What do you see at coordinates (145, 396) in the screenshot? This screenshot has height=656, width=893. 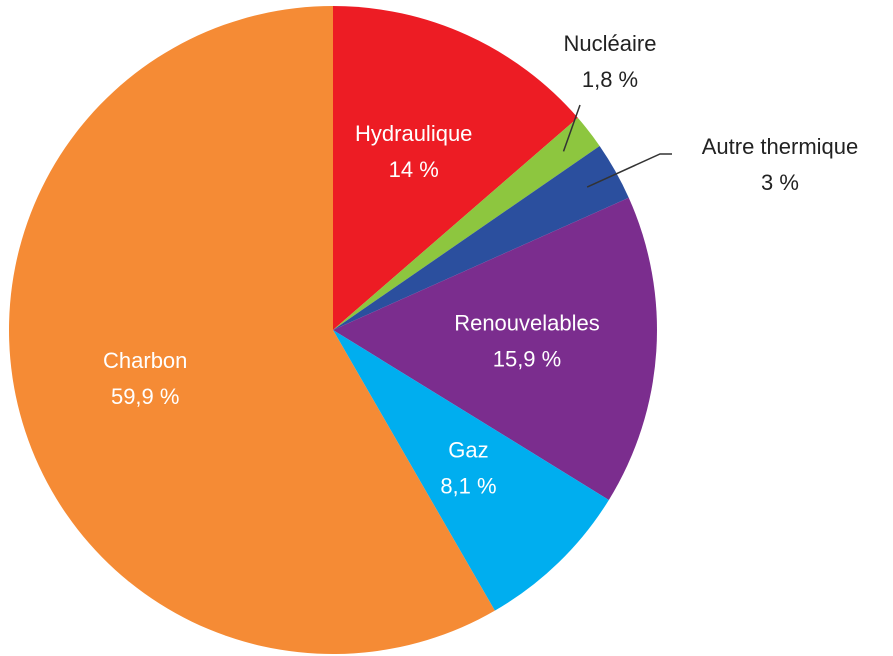 I see `slice-value: 59,9 %` at bounding box center [145, 396].